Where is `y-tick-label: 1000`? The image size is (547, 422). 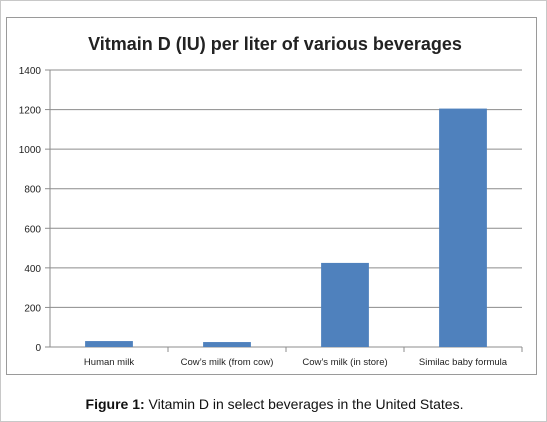 y-tick-label: 1000 is located at coordinates (30, 150).